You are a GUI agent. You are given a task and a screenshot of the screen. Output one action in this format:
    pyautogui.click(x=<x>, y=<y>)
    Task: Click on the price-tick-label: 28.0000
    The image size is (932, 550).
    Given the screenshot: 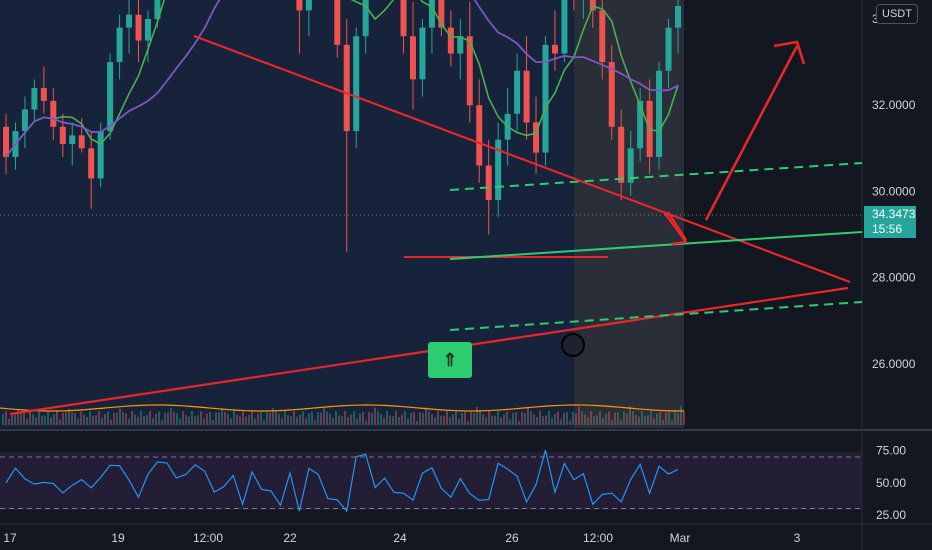 What is the action you would take?
    pyautogui.click(x=894, y=278)
    